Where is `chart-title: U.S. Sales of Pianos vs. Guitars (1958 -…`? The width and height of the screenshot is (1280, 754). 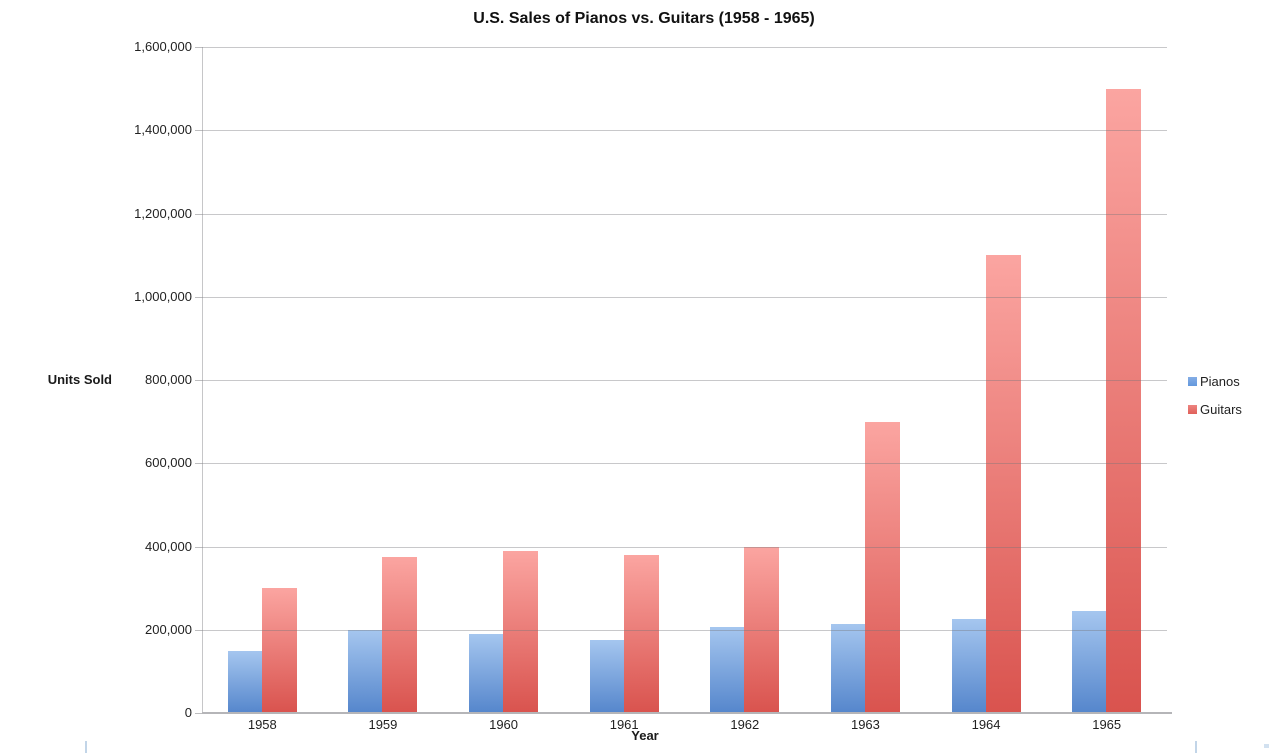 chart-title: U.S. Sales of Pianos vs. Guitars (1958 -… is located at coordinates (644, 18).